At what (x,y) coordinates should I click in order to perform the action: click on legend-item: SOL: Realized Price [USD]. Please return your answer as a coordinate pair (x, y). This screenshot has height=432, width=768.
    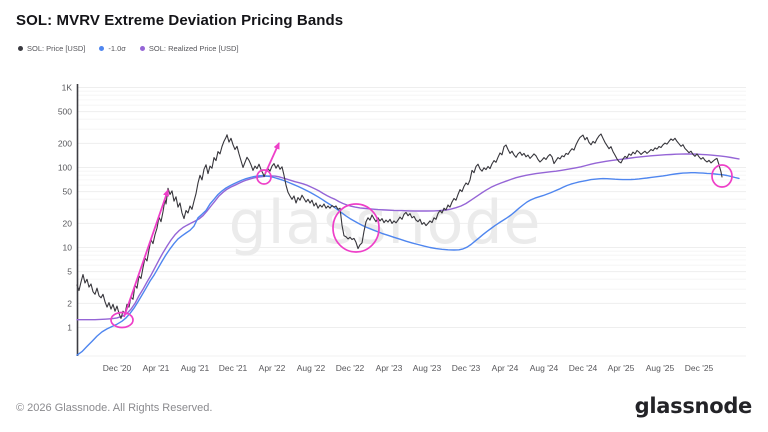
    Looking at the image, I should click on (189, 48).